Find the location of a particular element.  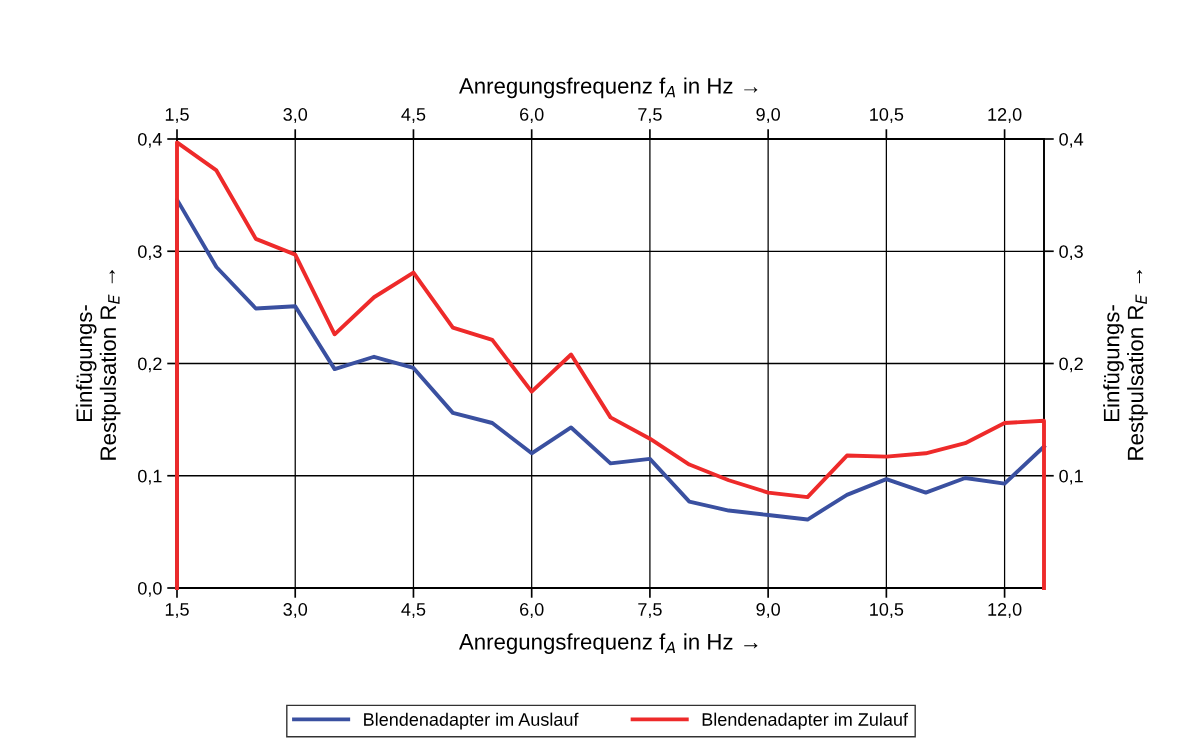

x2-tick-label: 12,0 is located at coordinates (1005, 115).